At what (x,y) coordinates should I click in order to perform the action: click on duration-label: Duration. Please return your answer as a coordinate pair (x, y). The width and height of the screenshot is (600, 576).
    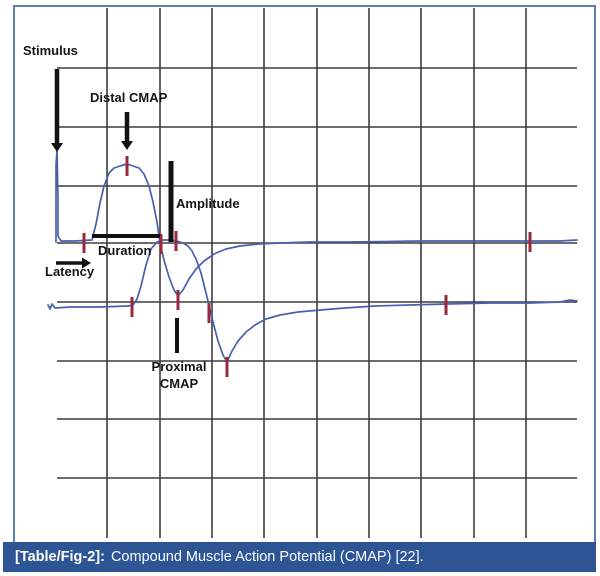
    Looking at the image, I should click on (125, 250).